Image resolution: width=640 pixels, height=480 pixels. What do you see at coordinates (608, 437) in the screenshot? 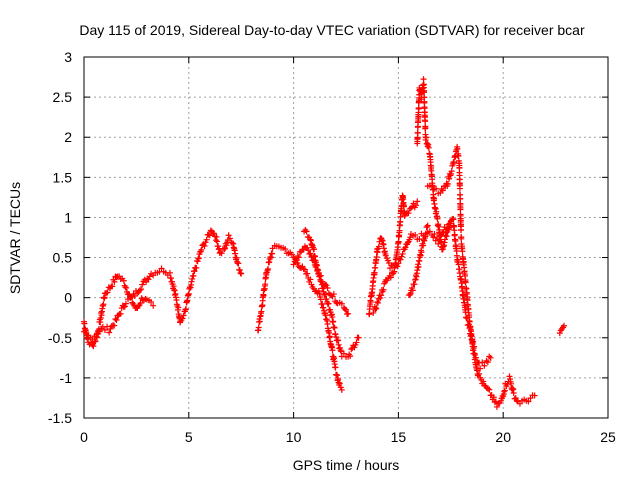
I see `x-tick-label: 25` at bounding box center [608, 437].